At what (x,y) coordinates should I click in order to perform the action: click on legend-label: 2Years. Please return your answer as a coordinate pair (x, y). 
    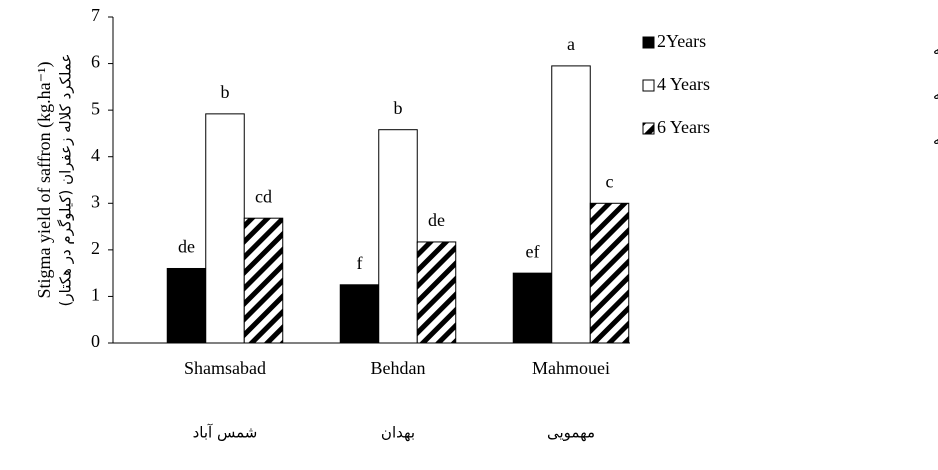
    Looking at the image, I should click on (681, 41).